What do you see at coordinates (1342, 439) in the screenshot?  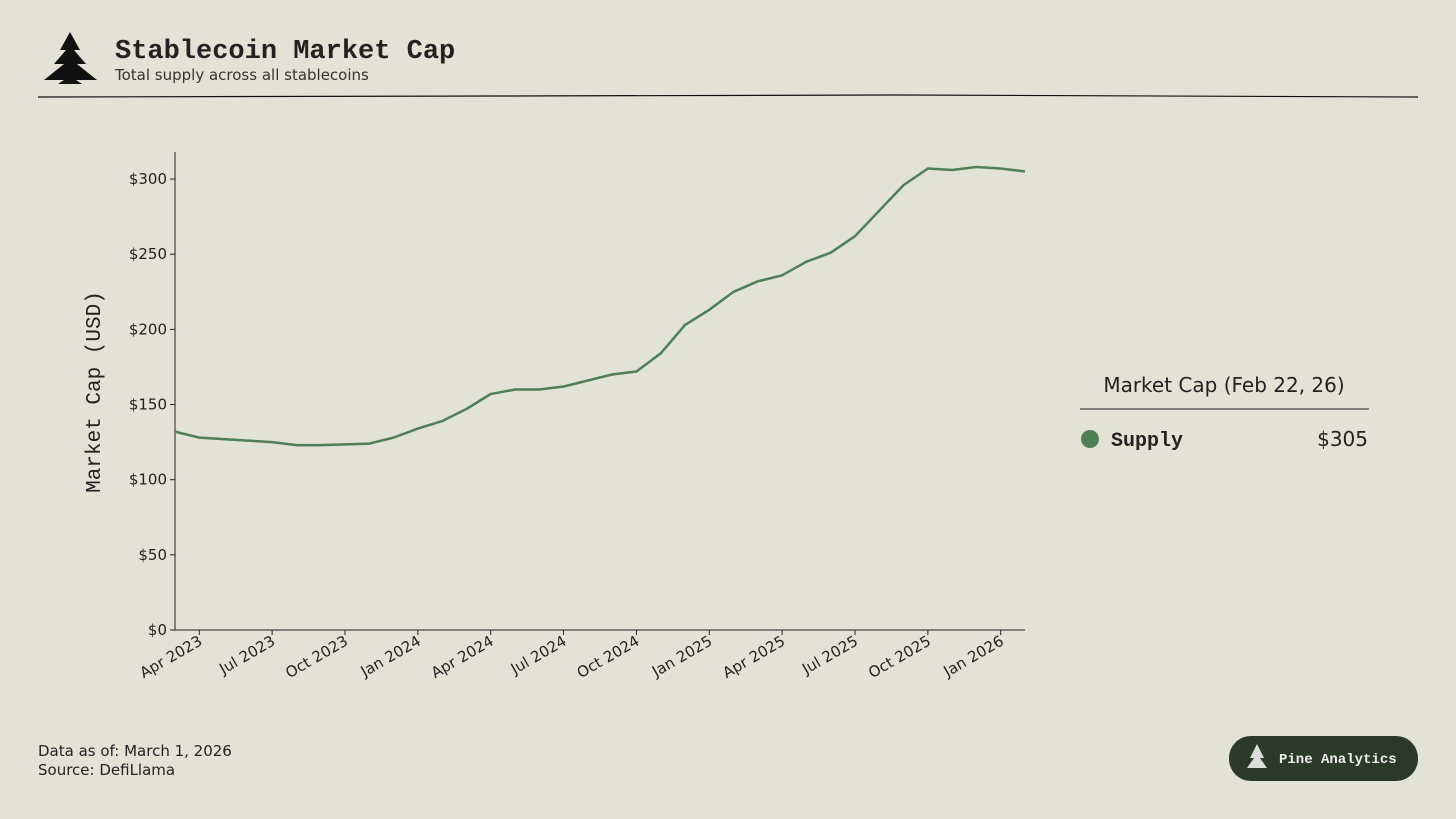 I see `legend-value: $305` at bounding box center [1342, 439].